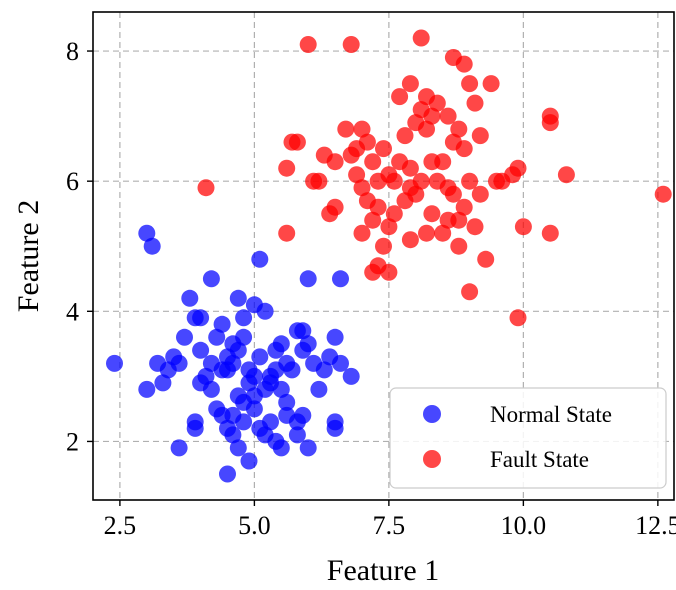 This screenshot has width=676, height=590. Describe the element at coordinates (432, 459) in the screenshot. I see `legend-marker-fault-state` at that location.